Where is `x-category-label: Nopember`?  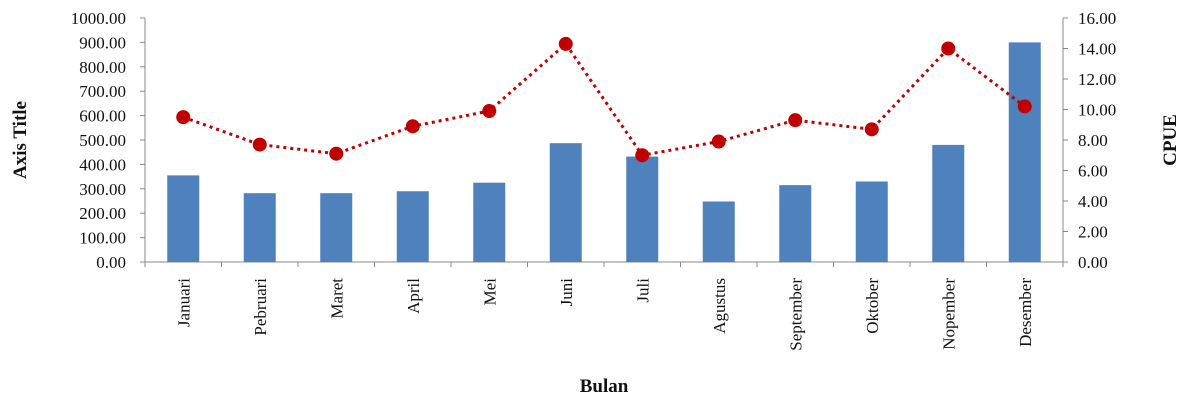 x-category-label: Nopember is located at coordinates (948, 314).